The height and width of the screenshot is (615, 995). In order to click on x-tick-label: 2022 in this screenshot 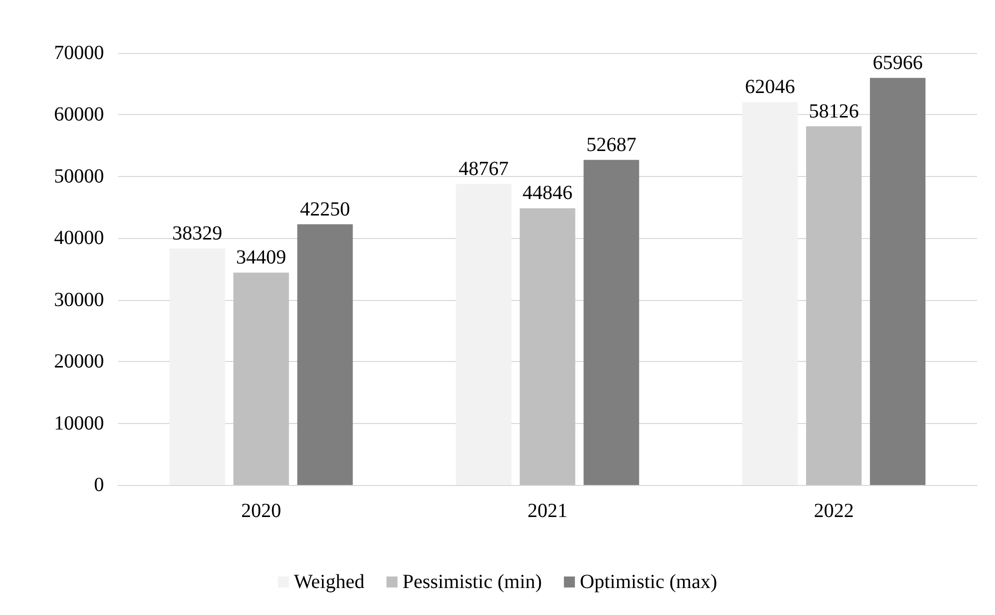, I will do `click(834, 511)`.